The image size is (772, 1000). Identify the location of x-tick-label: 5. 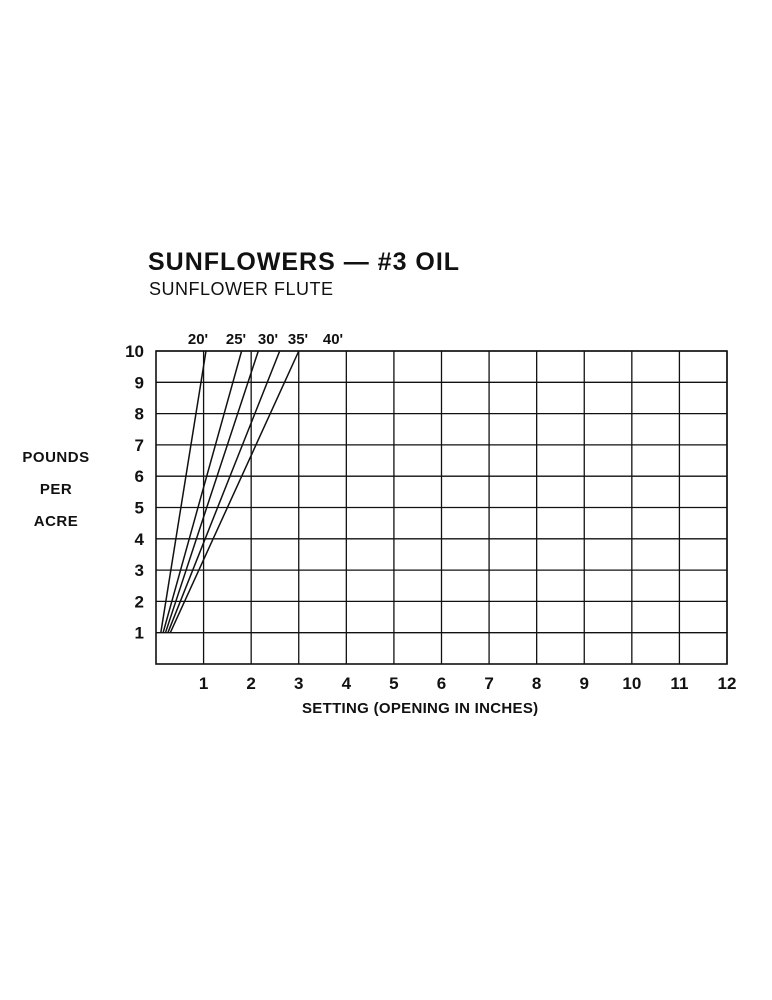
(393, 683).